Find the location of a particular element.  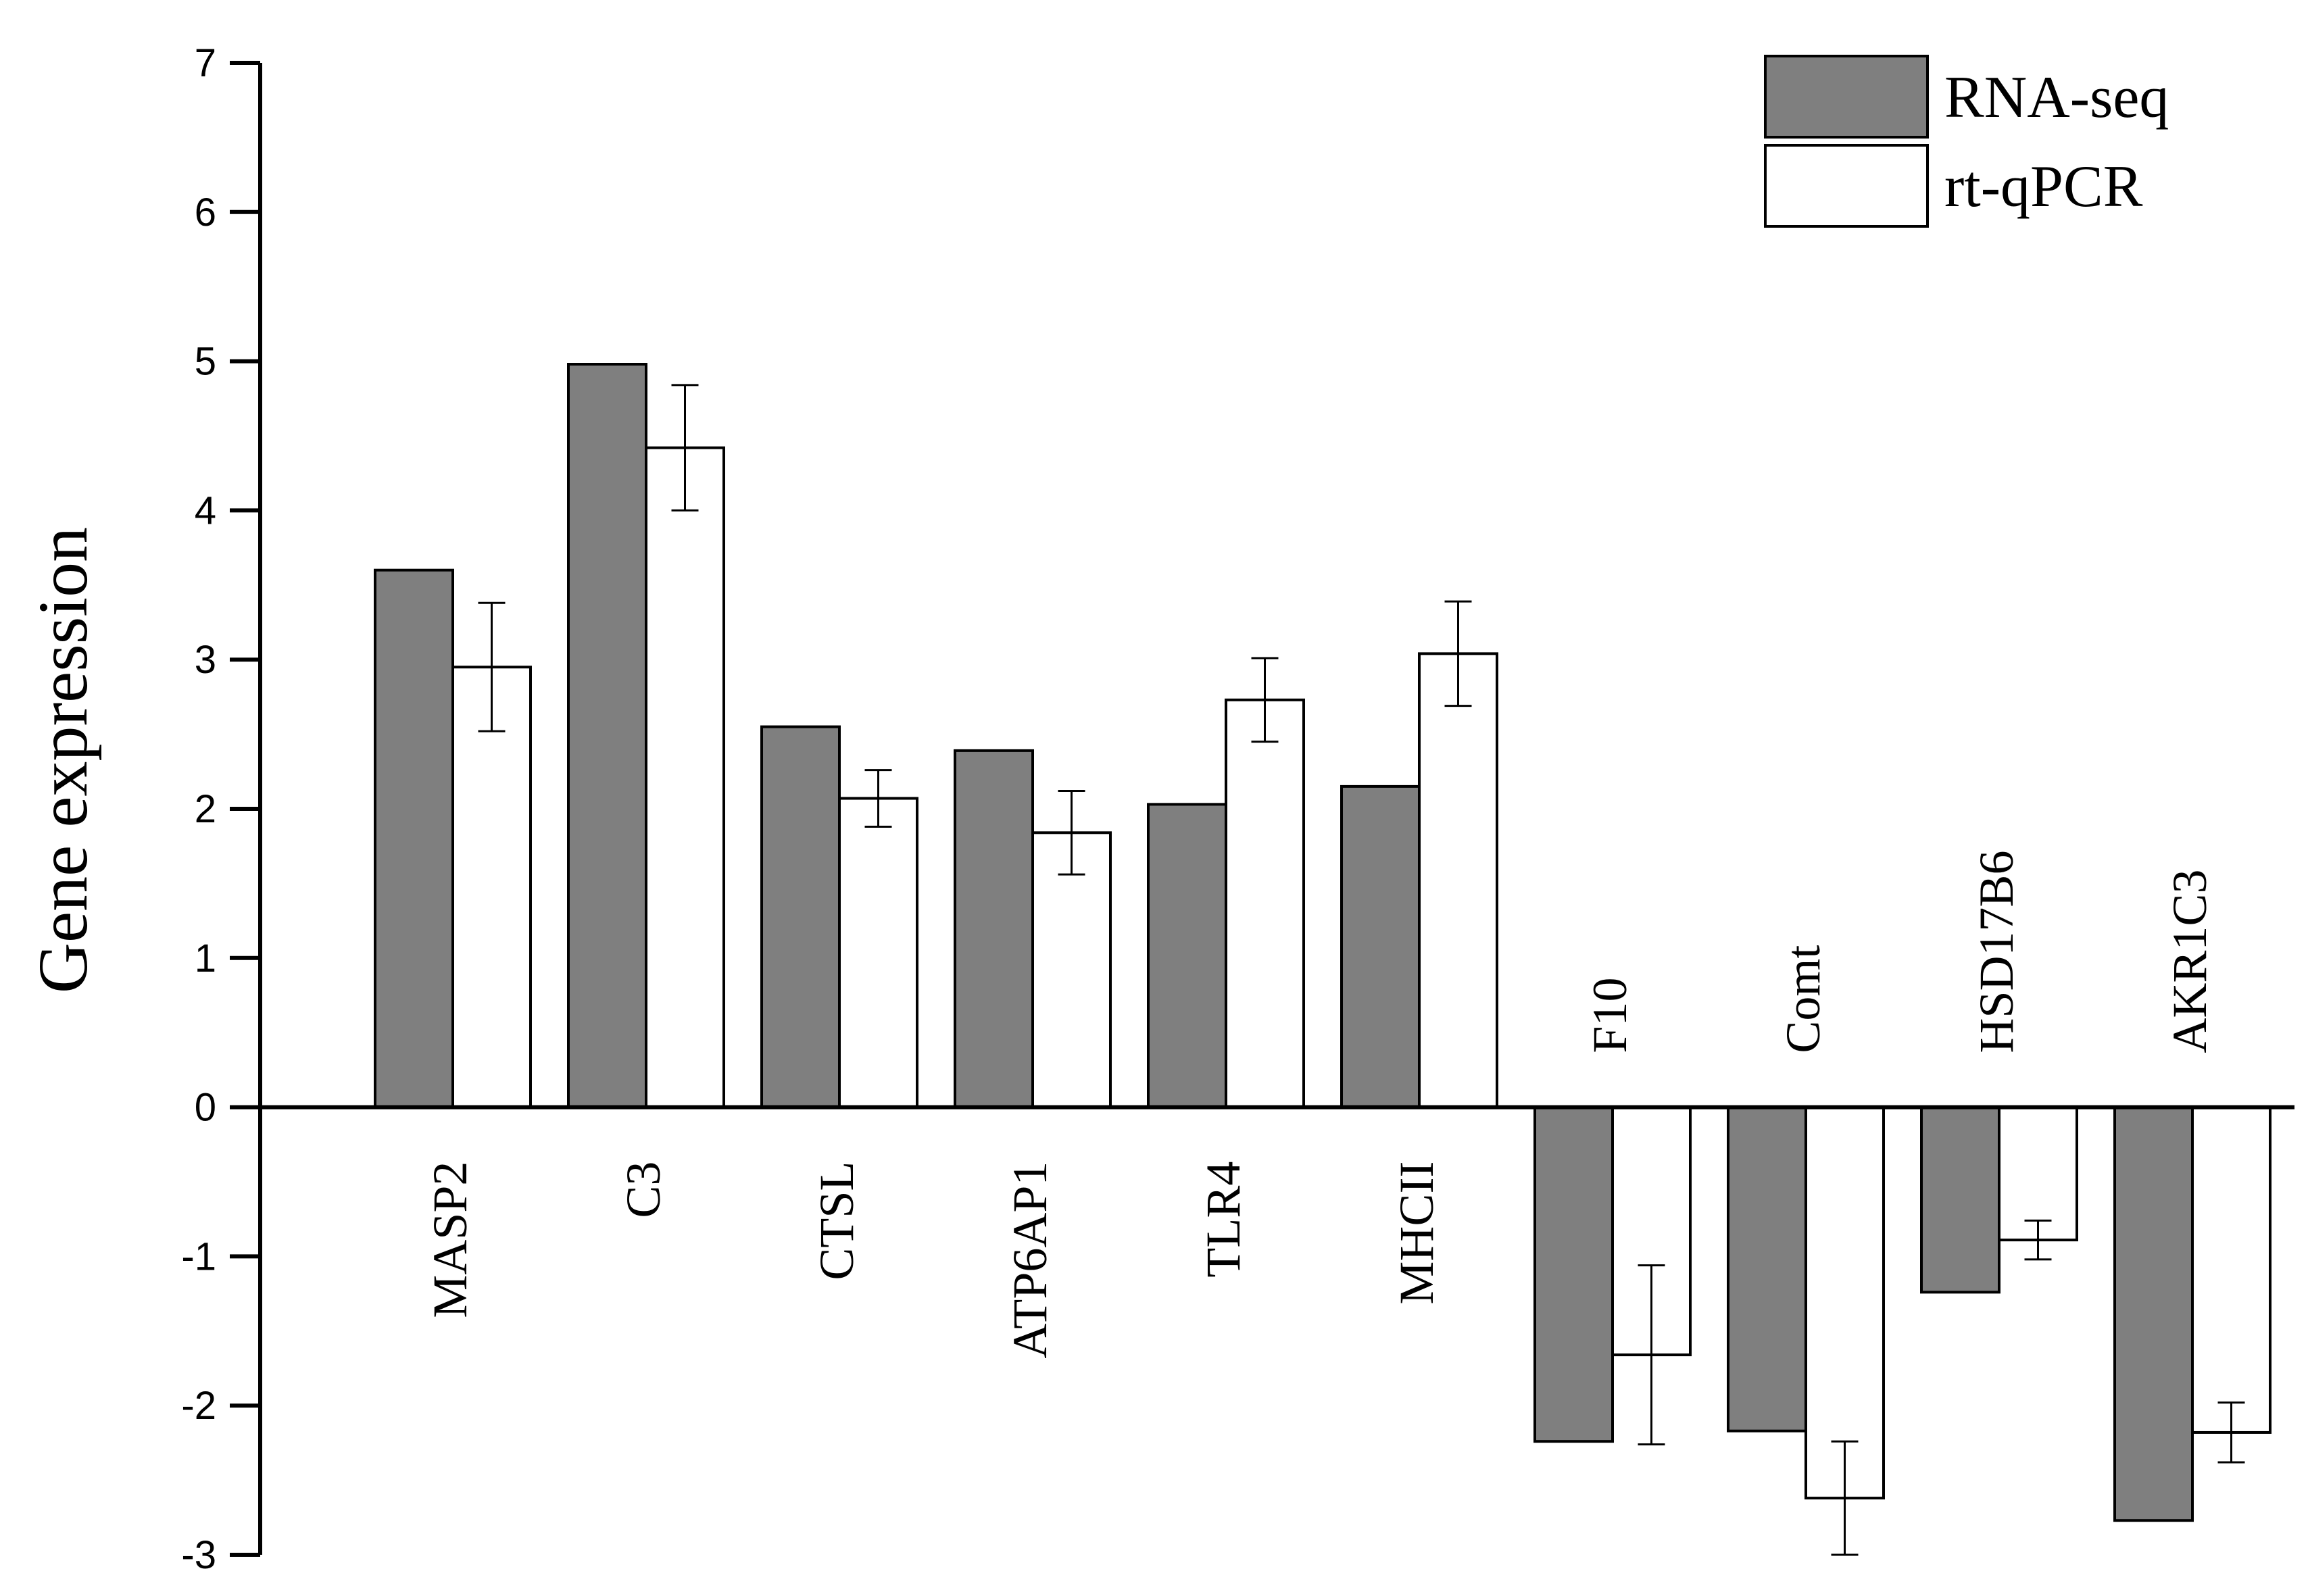

y-tick-label: 0 is located at coordinates (206, 1108).